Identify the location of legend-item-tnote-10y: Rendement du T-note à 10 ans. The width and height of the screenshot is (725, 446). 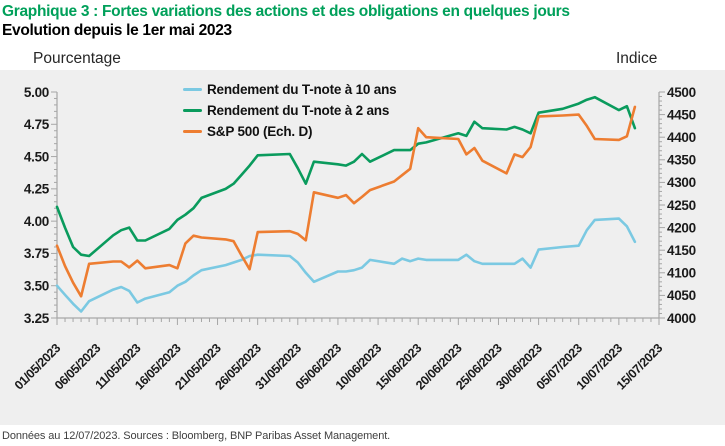
(290, 89).